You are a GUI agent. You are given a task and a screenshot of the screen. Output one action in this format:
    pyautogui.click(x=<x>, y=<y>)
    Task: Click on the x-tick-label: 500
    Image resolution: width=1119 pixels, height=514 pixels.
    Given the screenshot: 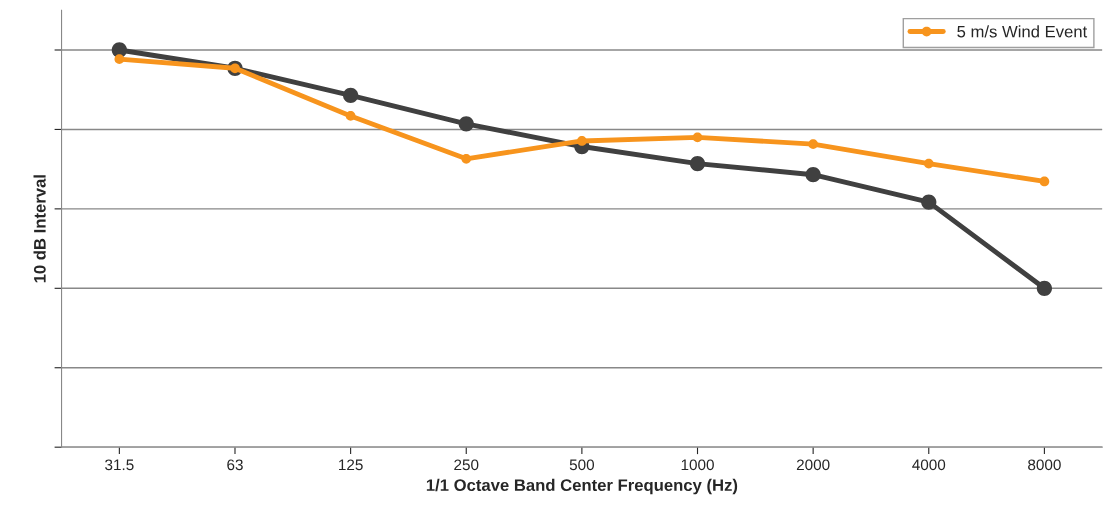 What is the action you would take?
    pyautogui.click(x=582, y=465)
    